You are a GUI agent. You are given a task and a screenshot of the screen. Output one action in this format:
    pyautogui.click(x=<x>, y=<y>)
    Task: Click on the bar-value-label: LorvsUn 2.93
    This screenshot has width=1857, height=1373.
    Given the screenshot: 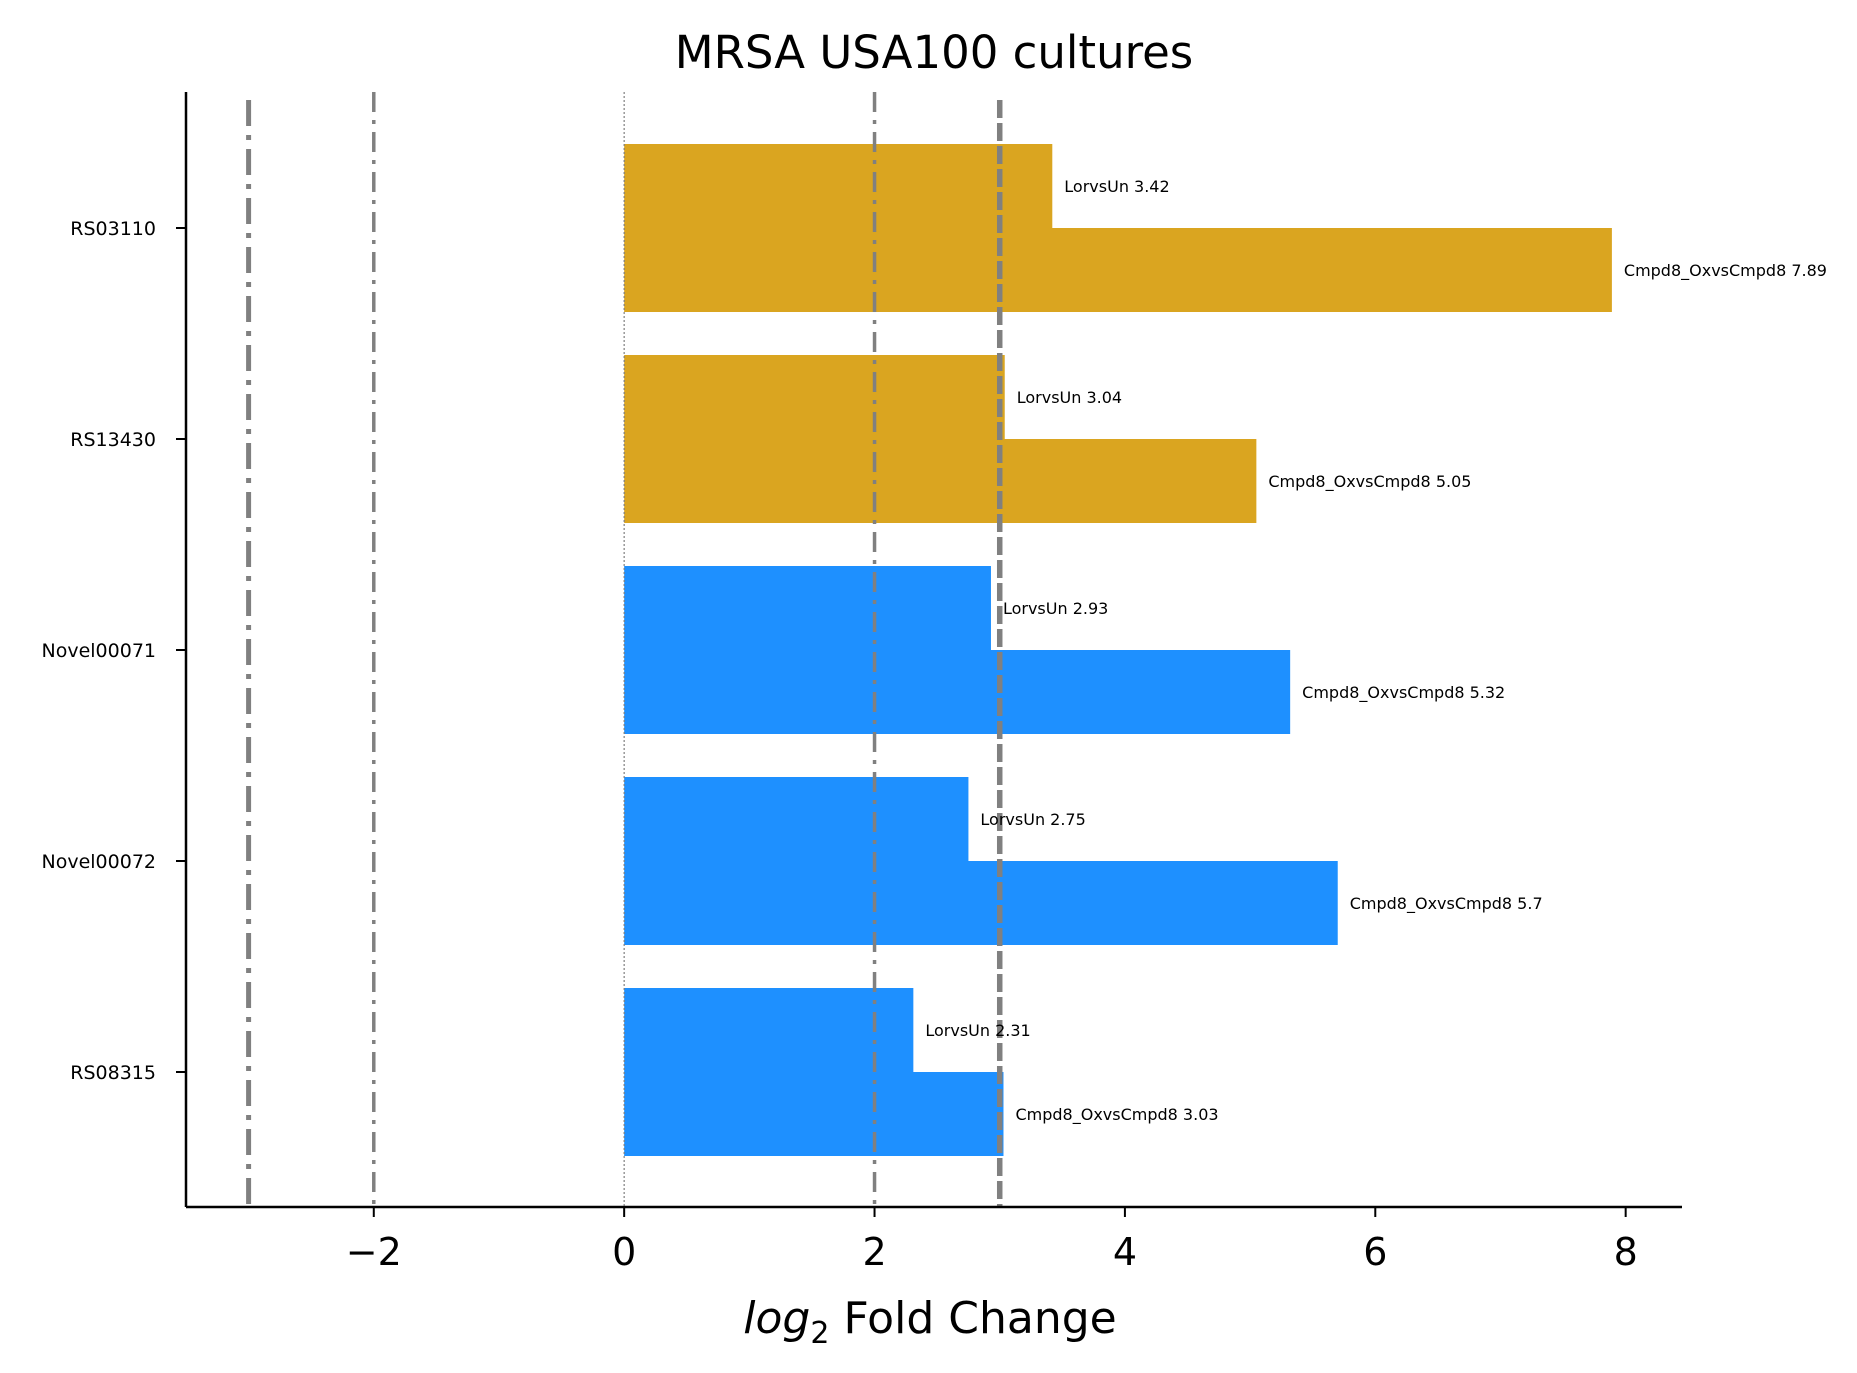 What is the action you would take?
    pyautogui.click(x=1055, y=608)
    